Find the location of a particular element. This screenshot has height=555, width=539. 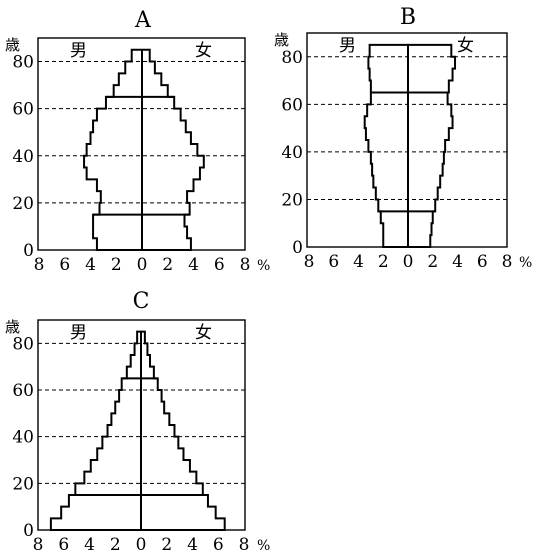

chart-title: C is located at coordinates (141, 301).